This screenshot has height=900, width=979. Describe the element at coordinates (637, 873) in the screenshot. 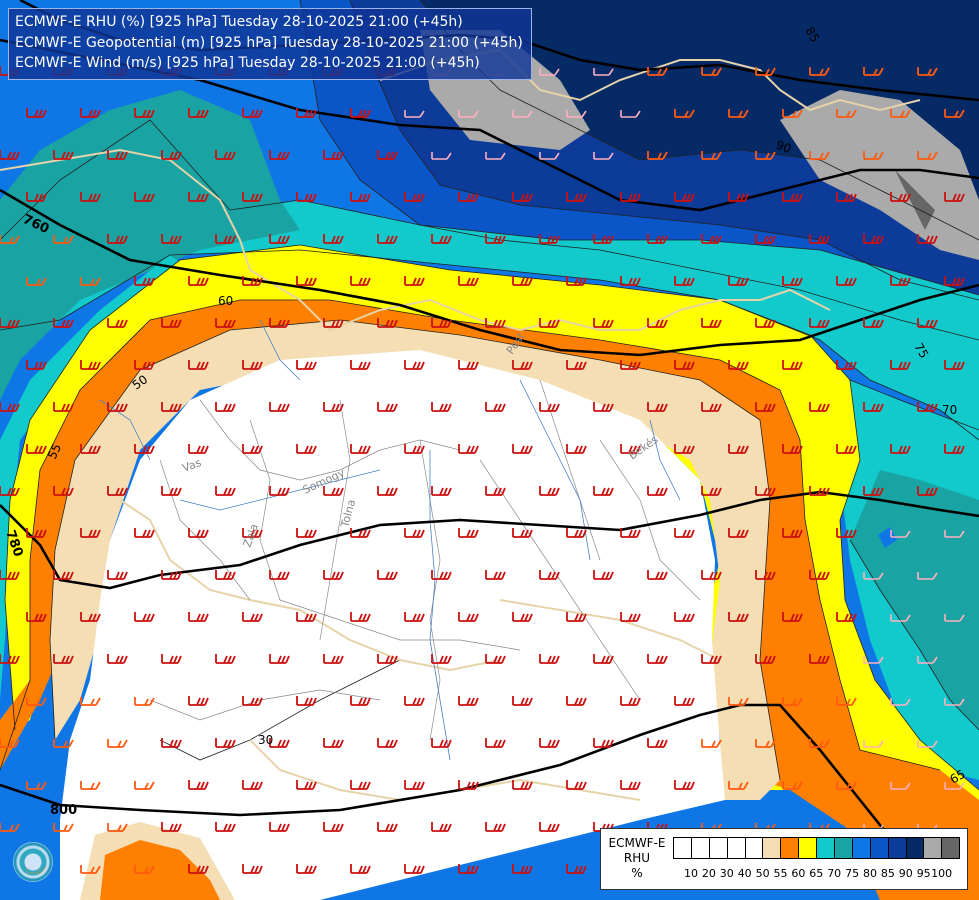

I see `legend-title-unit: %` at that location.